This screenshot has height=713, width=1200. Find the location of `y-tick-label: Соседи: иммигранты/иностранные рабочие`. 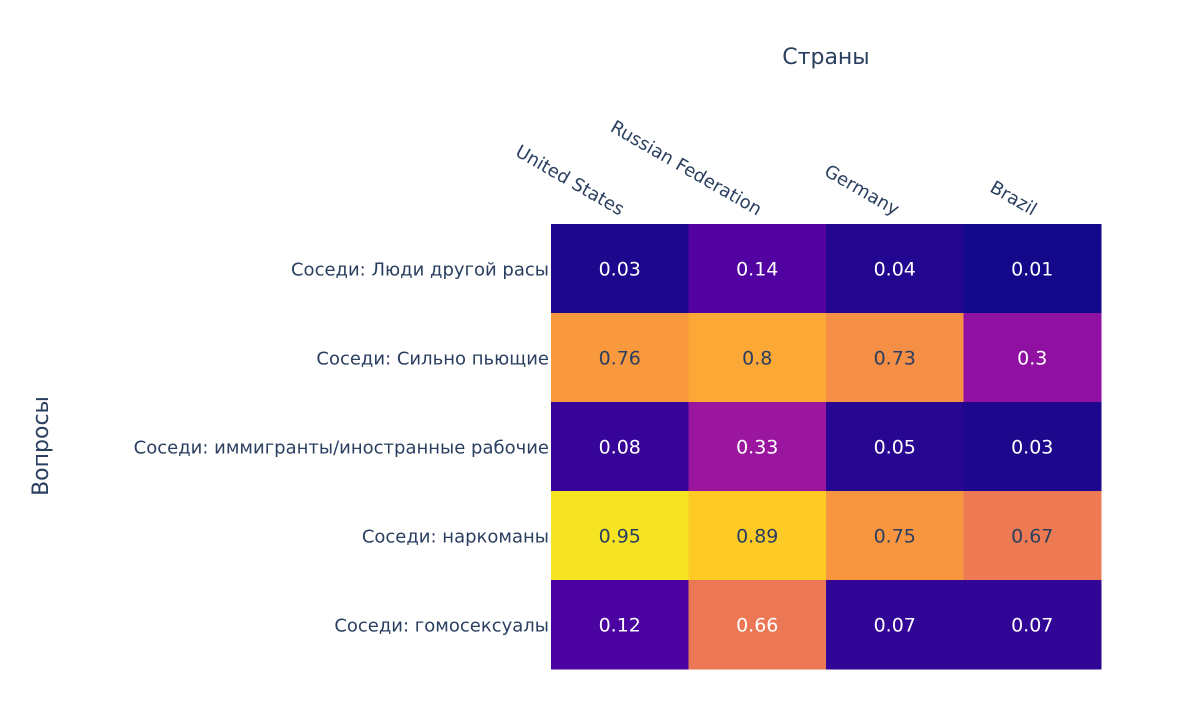

y-tick-label: Соседи: иммигранты/иностранные рабочие is located at coordinates (341, 448).